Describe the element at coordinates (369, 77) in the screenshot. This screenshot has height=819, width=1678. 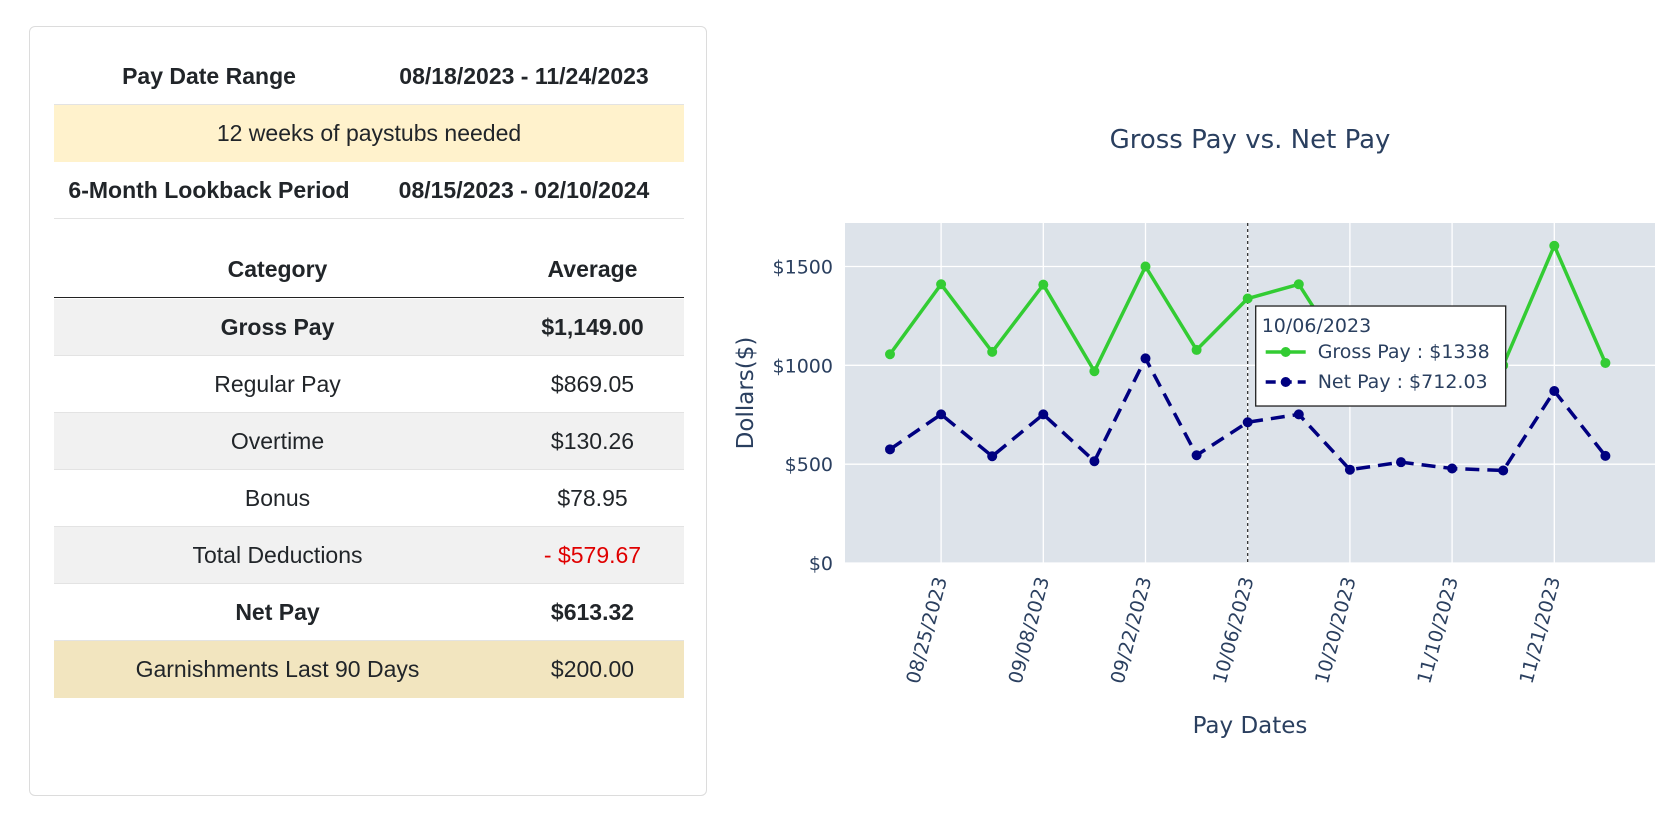
I see `pay-date-range-row: Pay Date Range 08/18/2023 - 11/24/2023` at that location.